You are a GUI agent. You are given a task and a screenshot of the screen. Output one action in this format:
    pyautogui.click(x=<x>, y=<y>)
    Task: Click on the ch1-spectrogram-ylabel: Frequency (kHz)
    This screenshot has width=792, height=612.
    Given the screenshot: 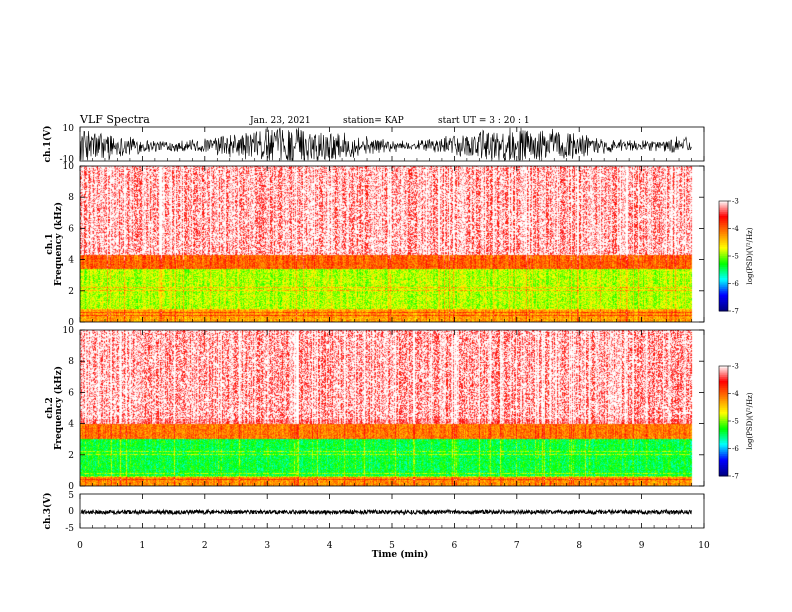 What is the action you would take?
    pyautogui.click(x=58, y=244)
    